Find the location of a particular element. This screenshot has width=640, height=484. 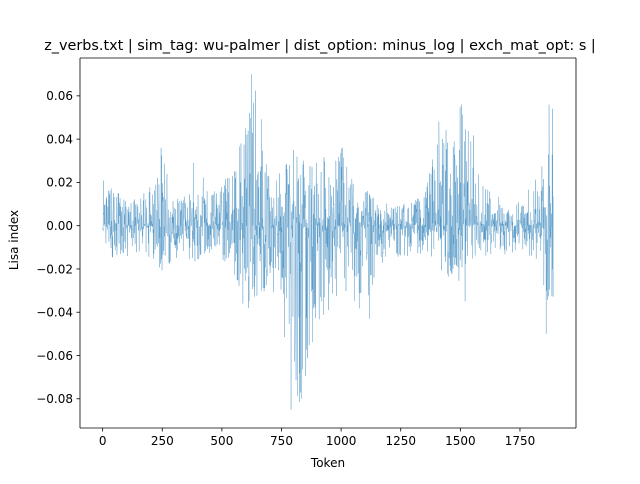

x-tick-label: 1500 is located at coordinates (460, 441).